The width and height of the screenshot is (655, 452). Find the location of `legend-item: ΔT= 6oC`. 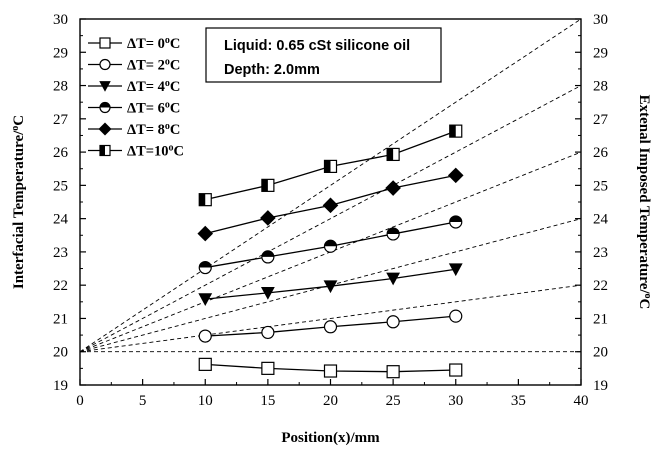

legend-item: ΔT= 6oC is located at coordinates (134, 108).